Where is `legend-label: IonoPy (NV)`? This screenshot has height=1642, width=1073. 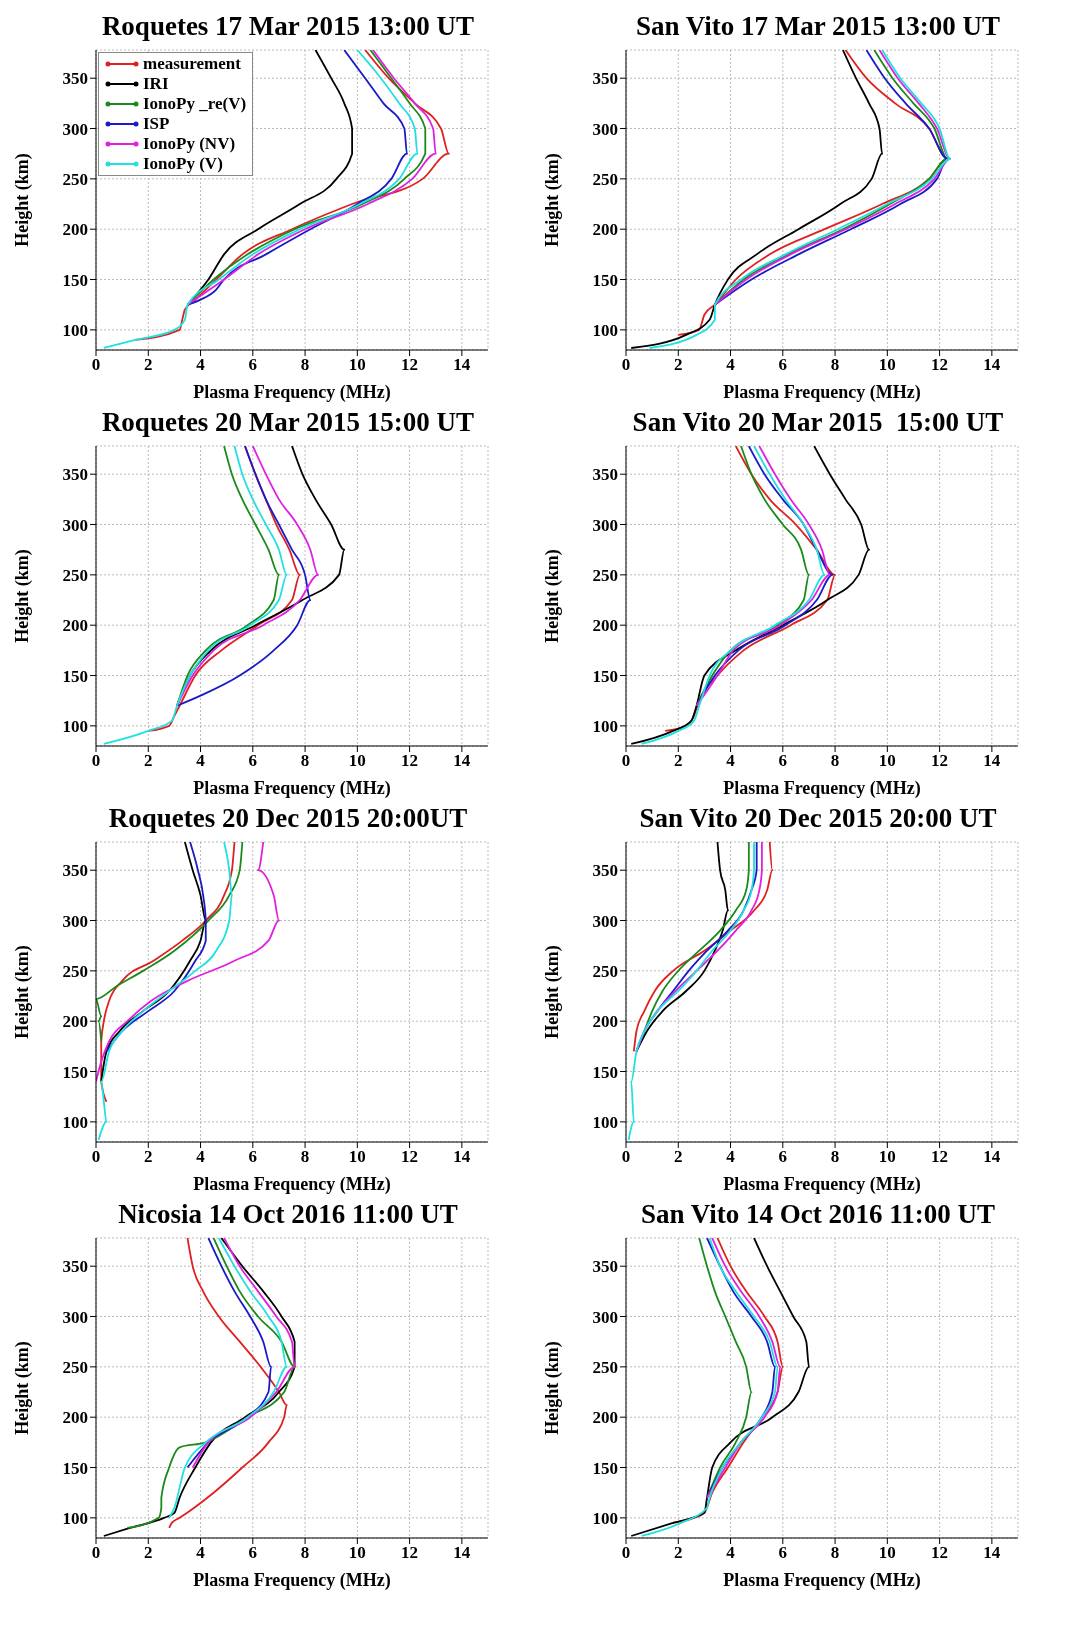
legend-label: IonoPy (NV) is located at coordinates (189, 144).